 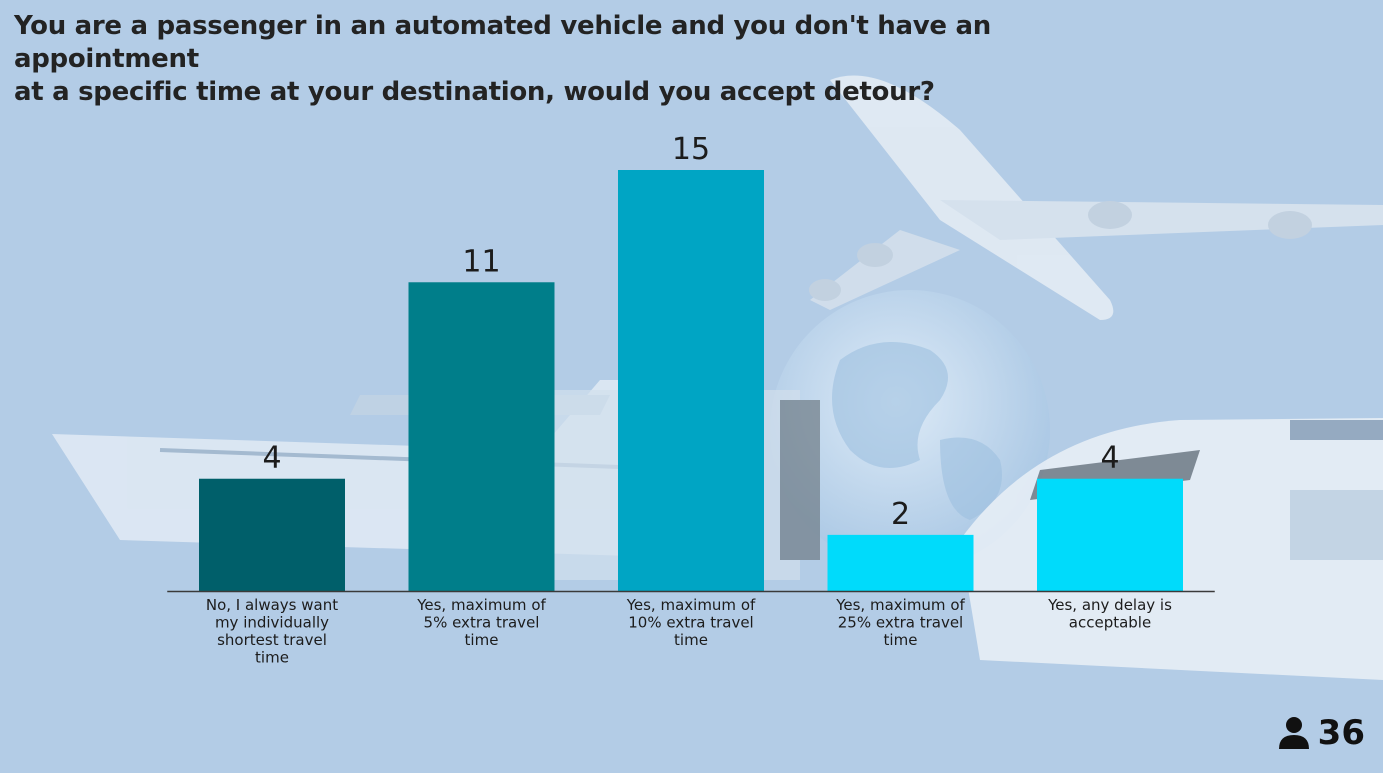 I want to click on globe-illustration, so click(x=910, y=430).